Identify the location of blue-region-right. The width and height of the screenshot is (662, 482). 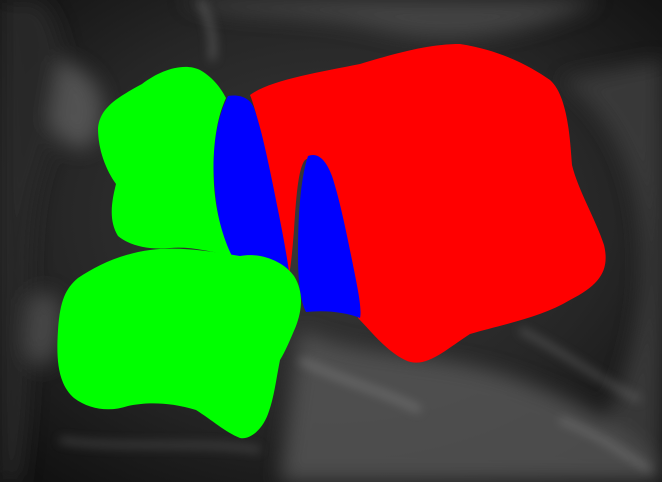
(329, 236).